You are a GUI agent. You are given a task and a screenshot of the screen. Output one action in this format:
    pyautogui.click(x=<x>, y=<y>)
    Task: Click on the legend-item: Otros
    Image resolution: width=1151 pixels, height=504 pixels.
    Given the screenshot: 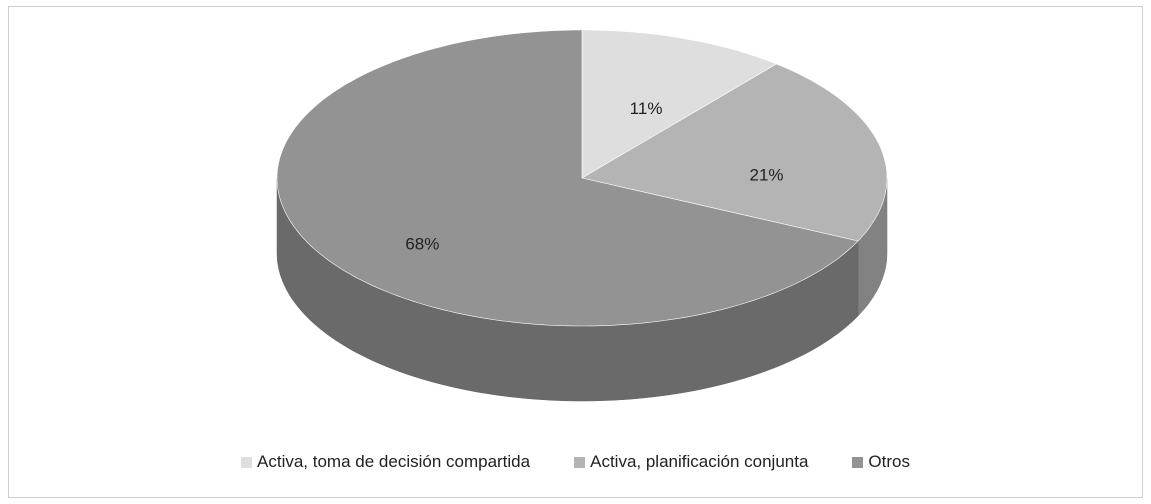 What is the action you would take?
    pyautogui.click(x=881, y=462)
    